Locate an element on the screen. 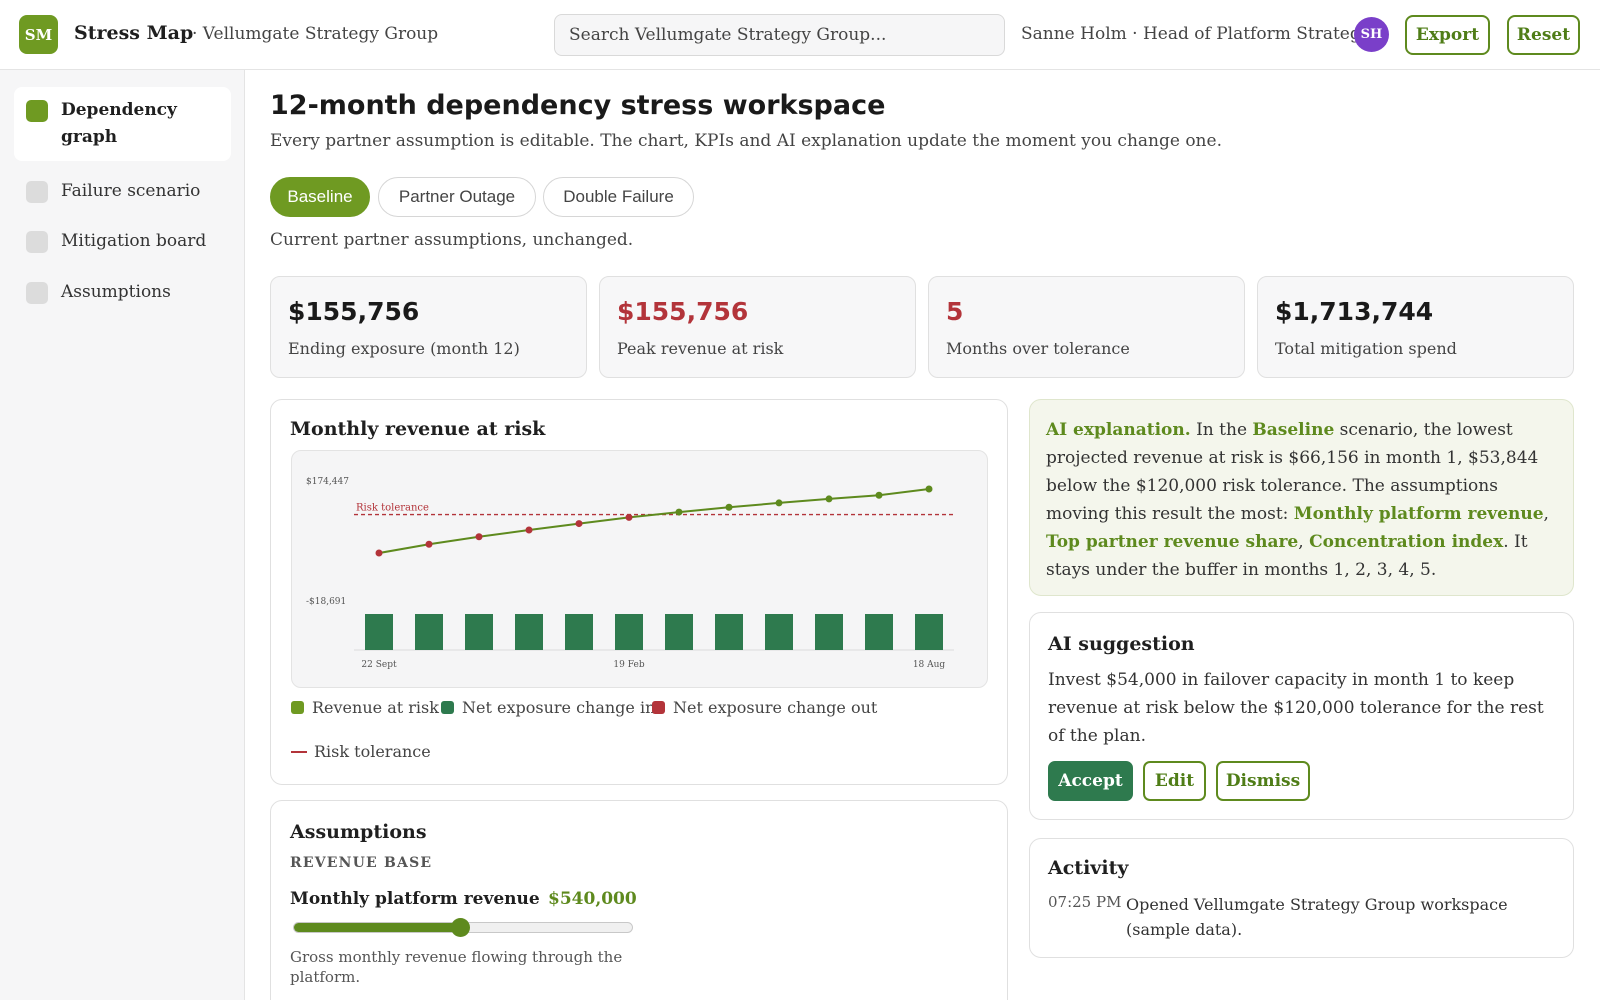  tab-baseline: Baseline is located at coordinates (320, 197).